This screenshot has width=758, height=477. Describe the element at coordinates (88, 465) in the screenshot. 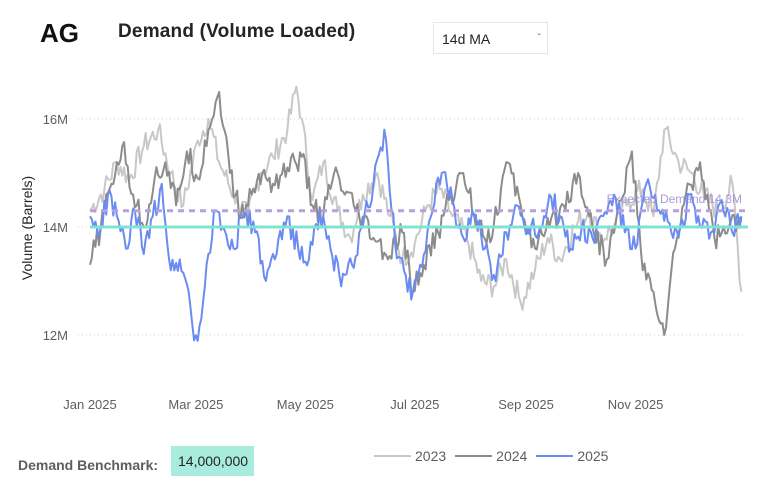

I see `benchmark-label: Demand Benchmark:` at that location.